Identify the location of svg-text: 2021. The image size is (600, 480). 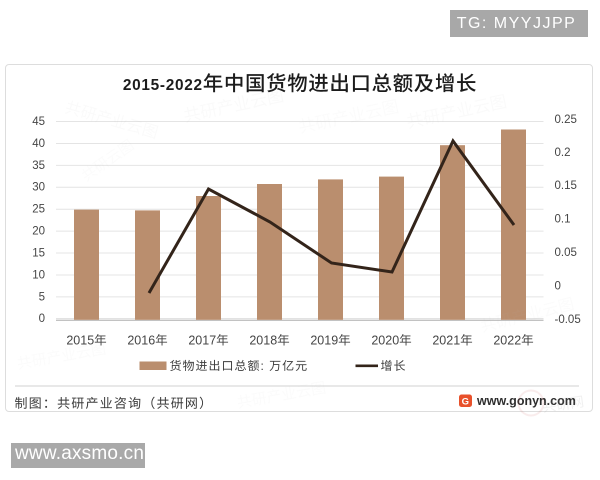
(446, 341).